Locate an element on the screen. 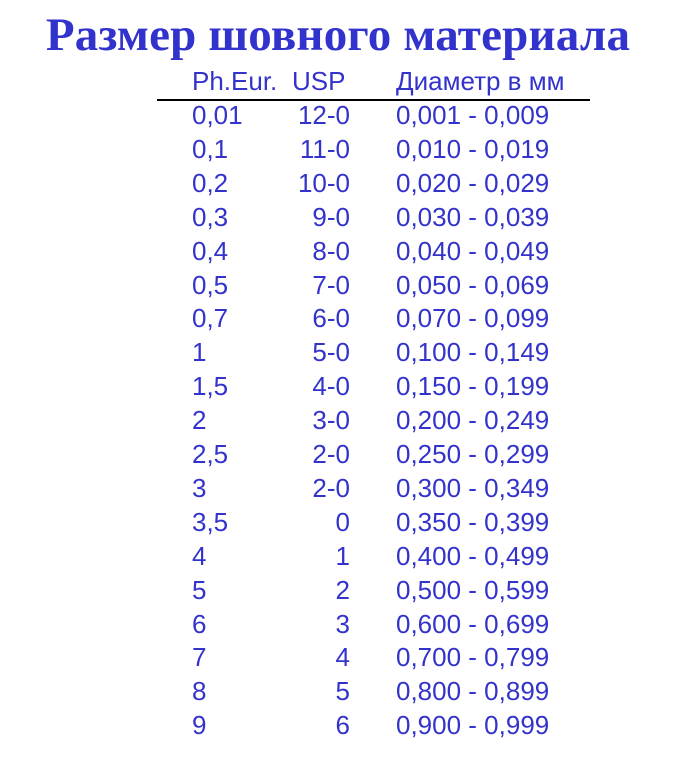  table-row: 3,5 0 0,350 - 0,399 is located at coordinates (338, 522).